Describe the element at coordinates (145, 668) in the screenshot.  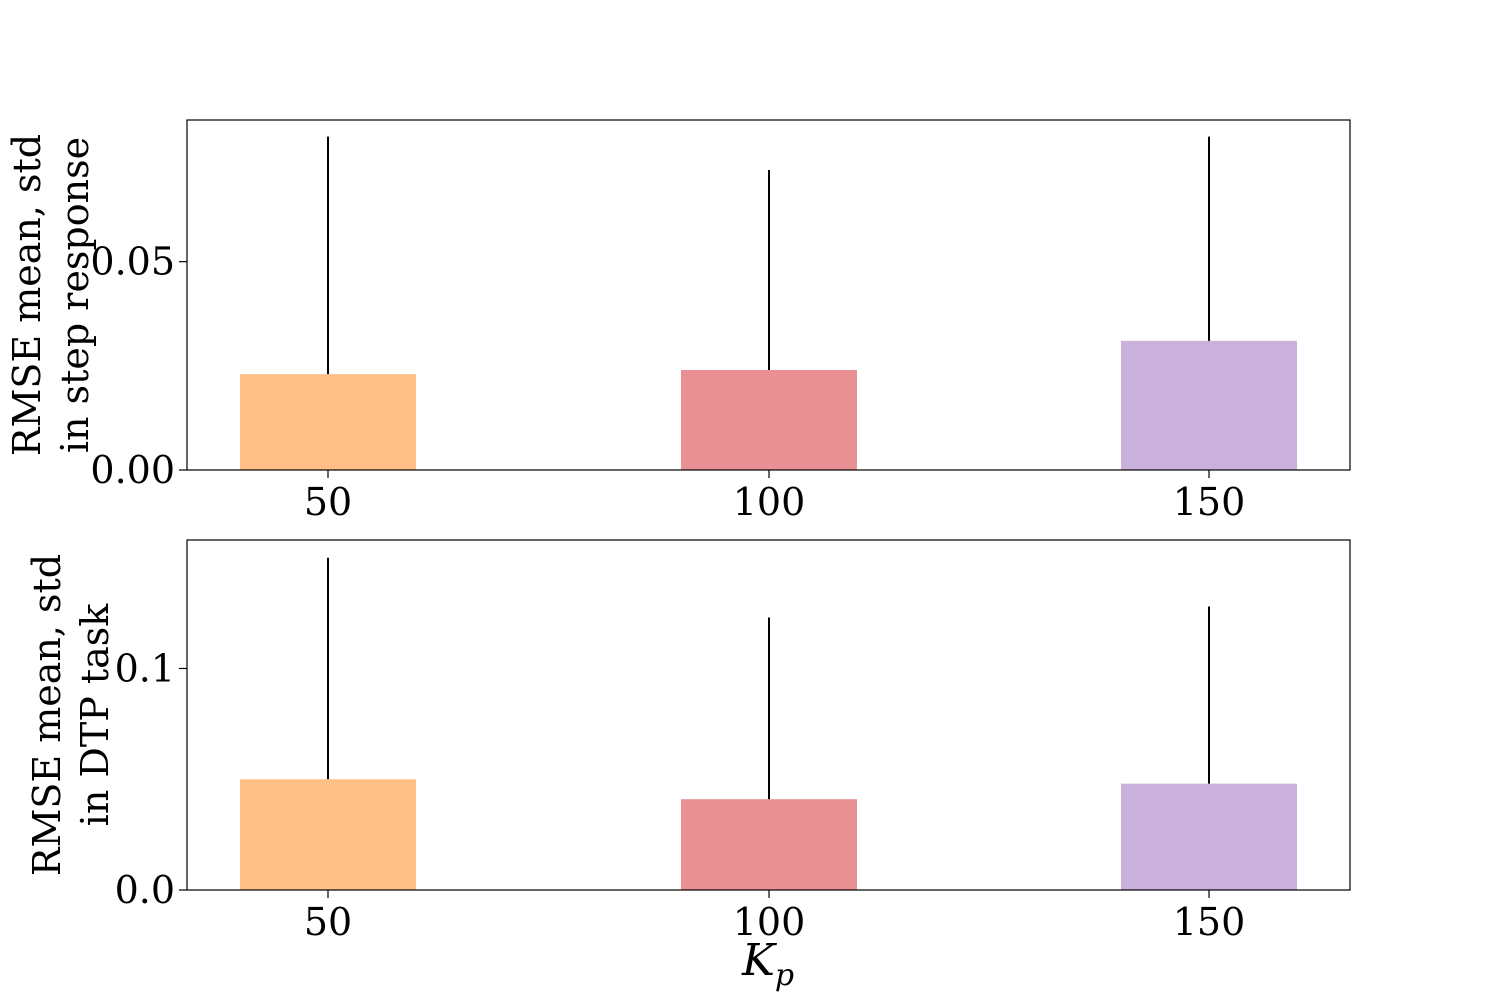
I see `y-tick-label-2-1: 0.1` at that location.